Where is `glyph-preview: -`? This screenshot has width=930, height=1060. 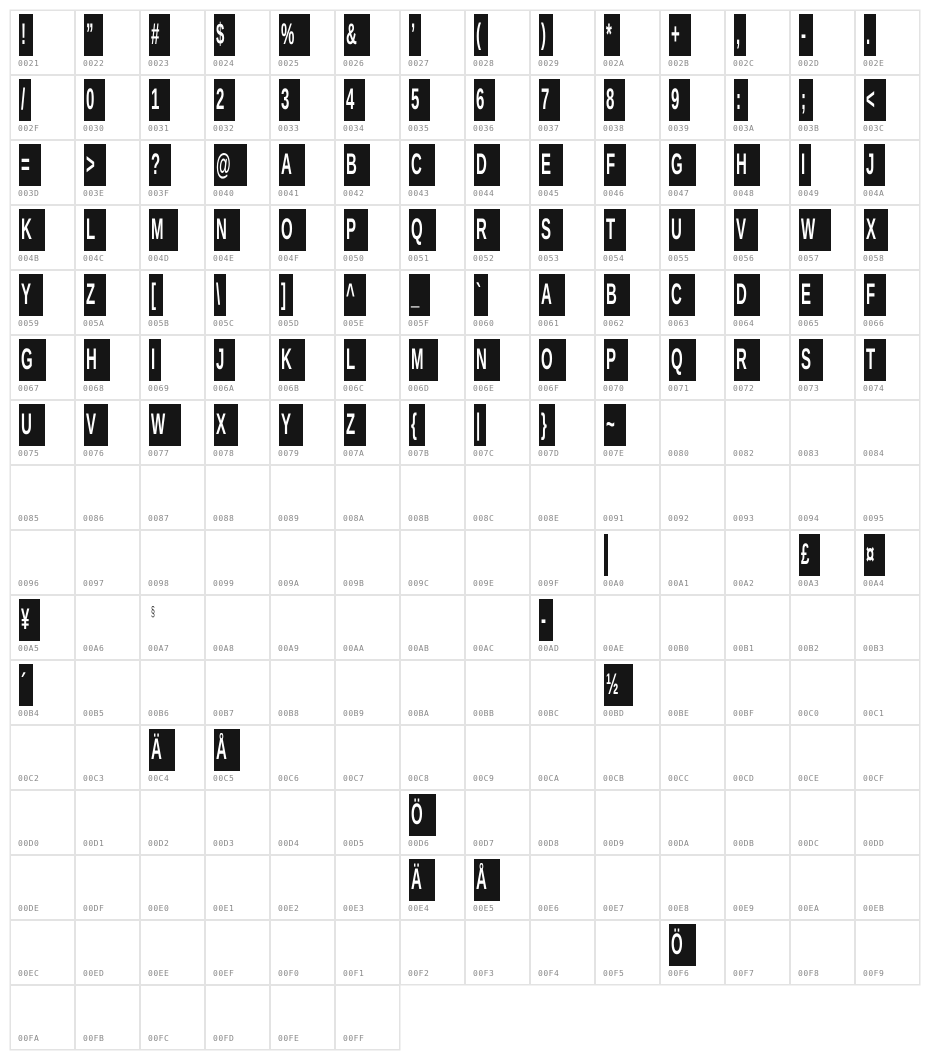
glyph-preview: - is located at coordinates (806, 35).